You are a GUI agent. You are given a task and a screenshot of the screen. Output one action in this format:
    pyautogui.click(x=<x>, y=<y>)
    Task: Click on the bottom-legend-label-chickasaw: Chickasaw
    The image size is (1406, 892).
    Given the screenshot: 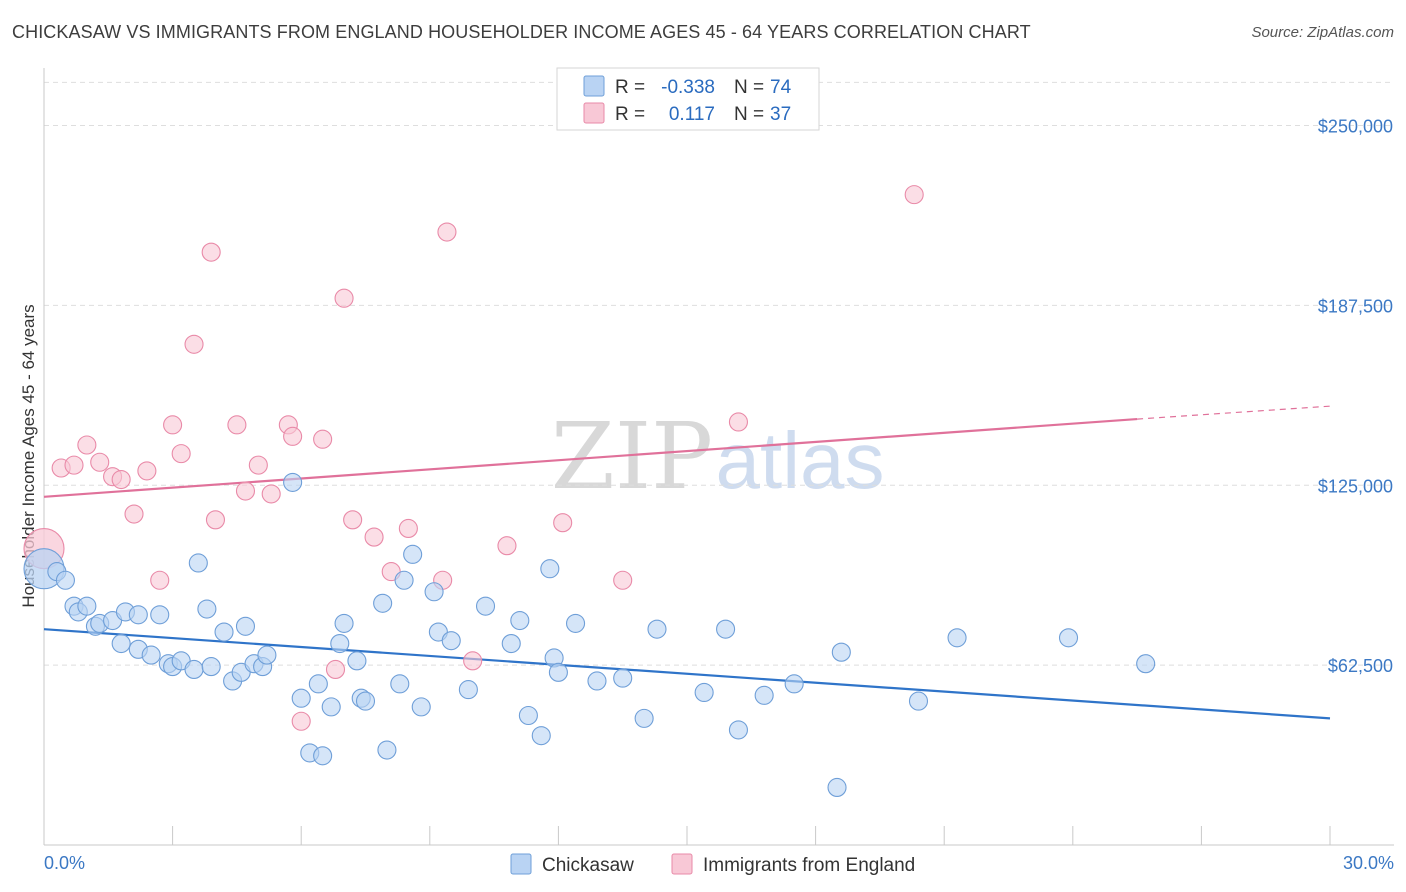 What is the action you would take?
    pyautogui.click(x=588, y=865)
    